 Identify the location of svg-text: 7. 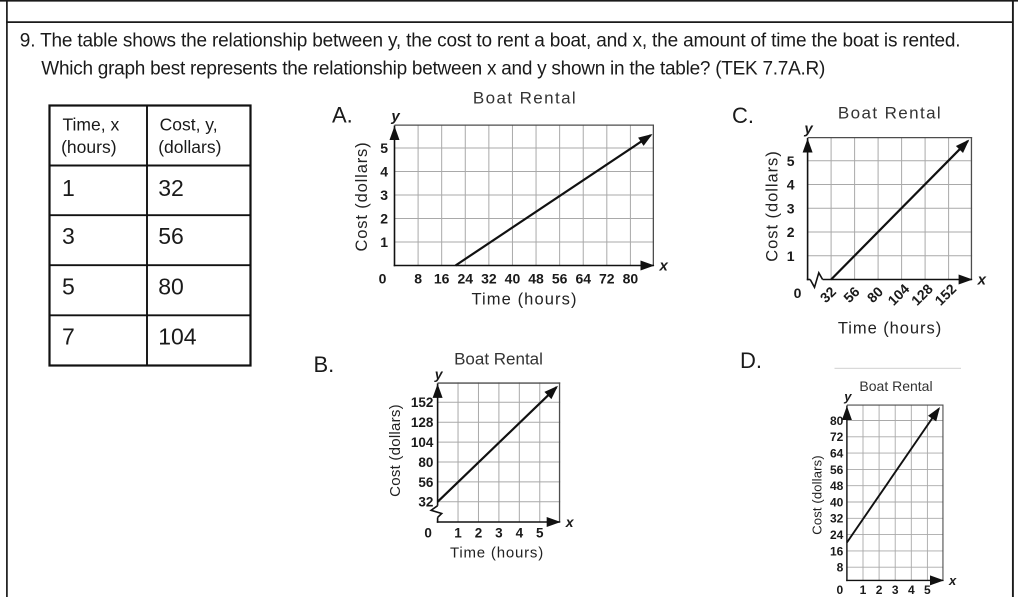
(68, 337).